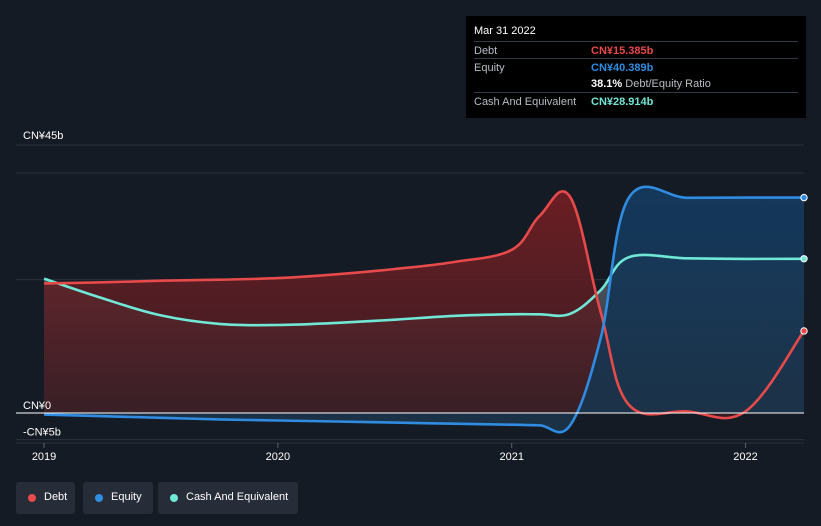 This screenshot has width=821, height=526. I want to click on tooltip-row-cash: Cash And Equivalent CN¥28.914b, so click(636, 101).